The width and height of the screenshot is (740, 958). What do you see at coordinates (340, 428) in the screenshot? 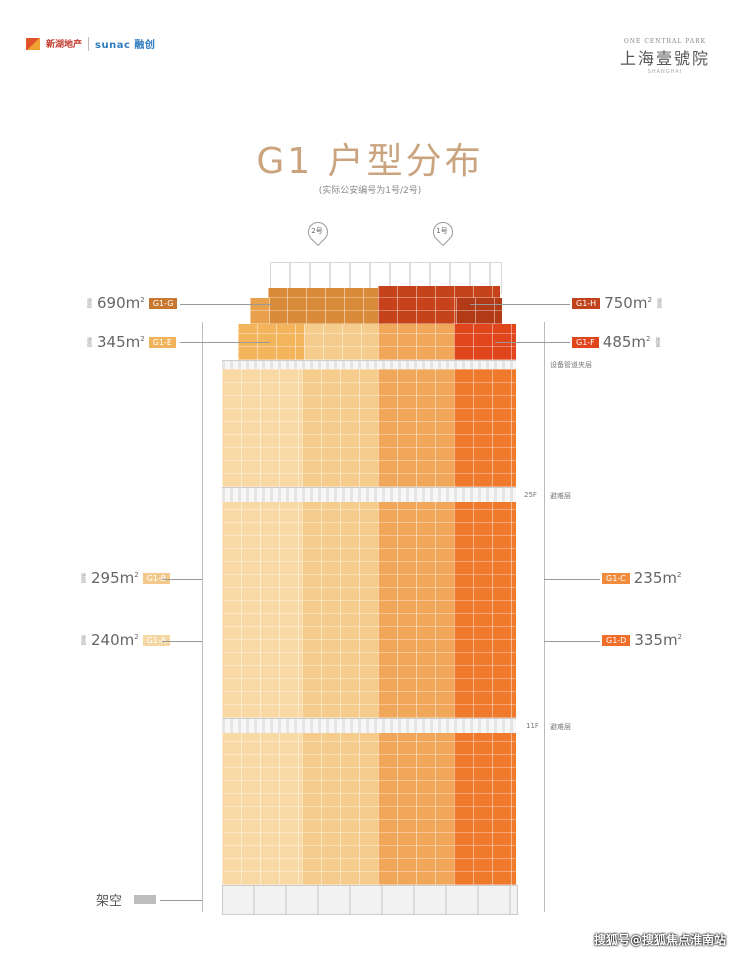
I see `column-g1-b-upper` at bounding box center [340, 428].